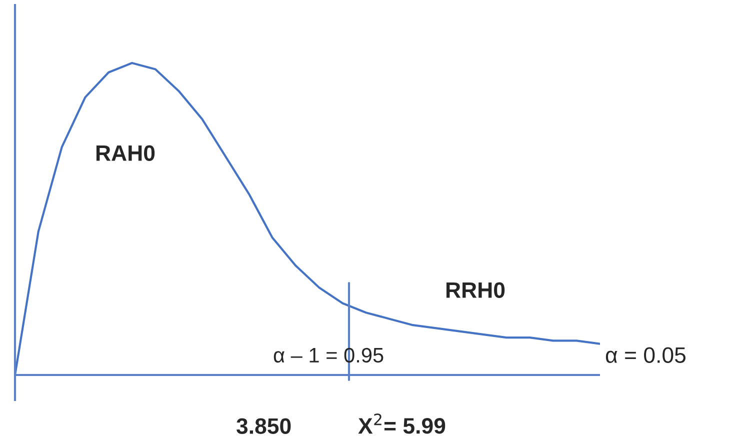  I want to click on annotation: RAH0, so click(125, 153).